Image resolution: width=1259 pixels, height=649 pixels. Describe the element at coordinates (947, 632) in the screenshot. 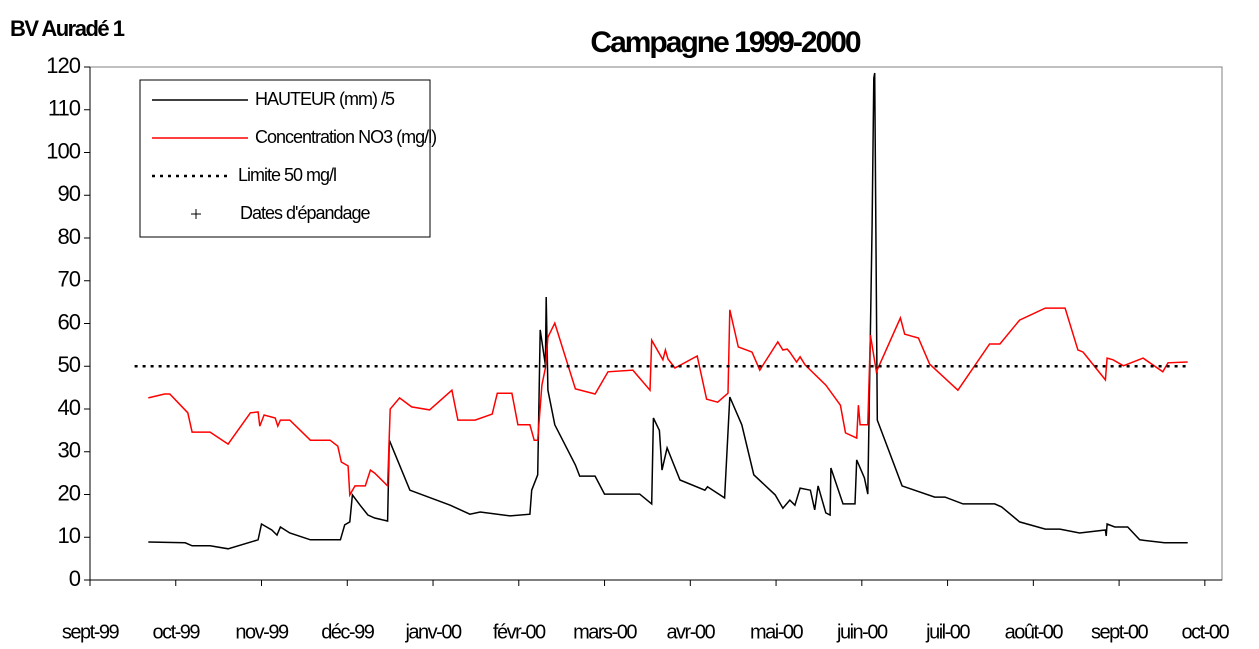

I see `x-tick-label: juil-00` at that location.